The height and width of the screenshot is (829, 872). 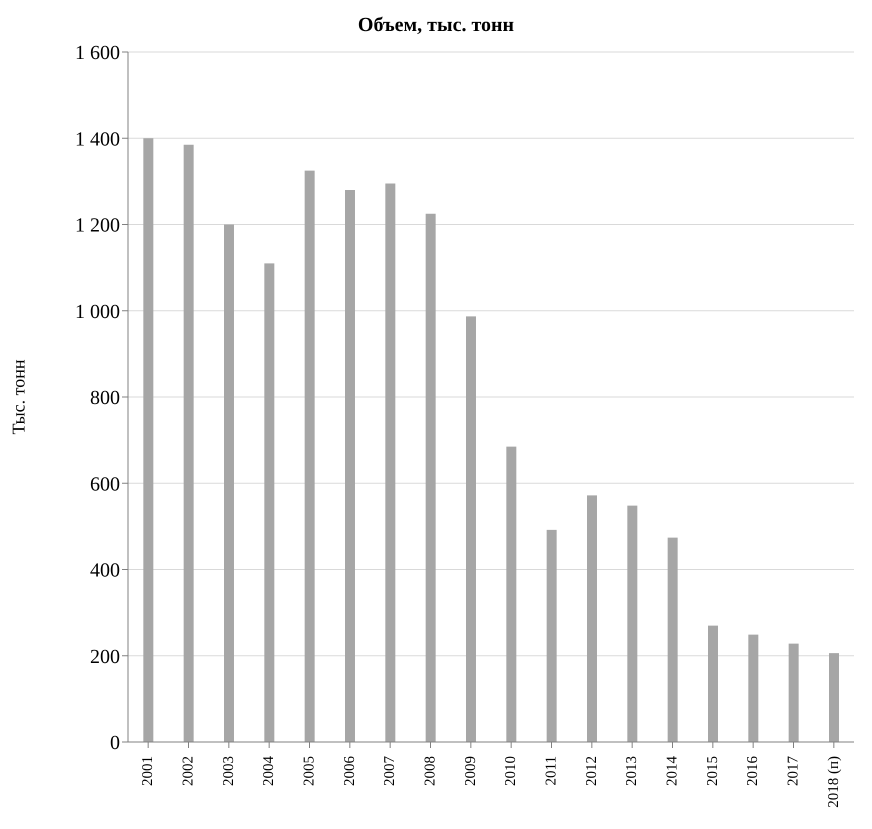 I want to click on x-tick-label: 2001, so click(x=148, y=771).